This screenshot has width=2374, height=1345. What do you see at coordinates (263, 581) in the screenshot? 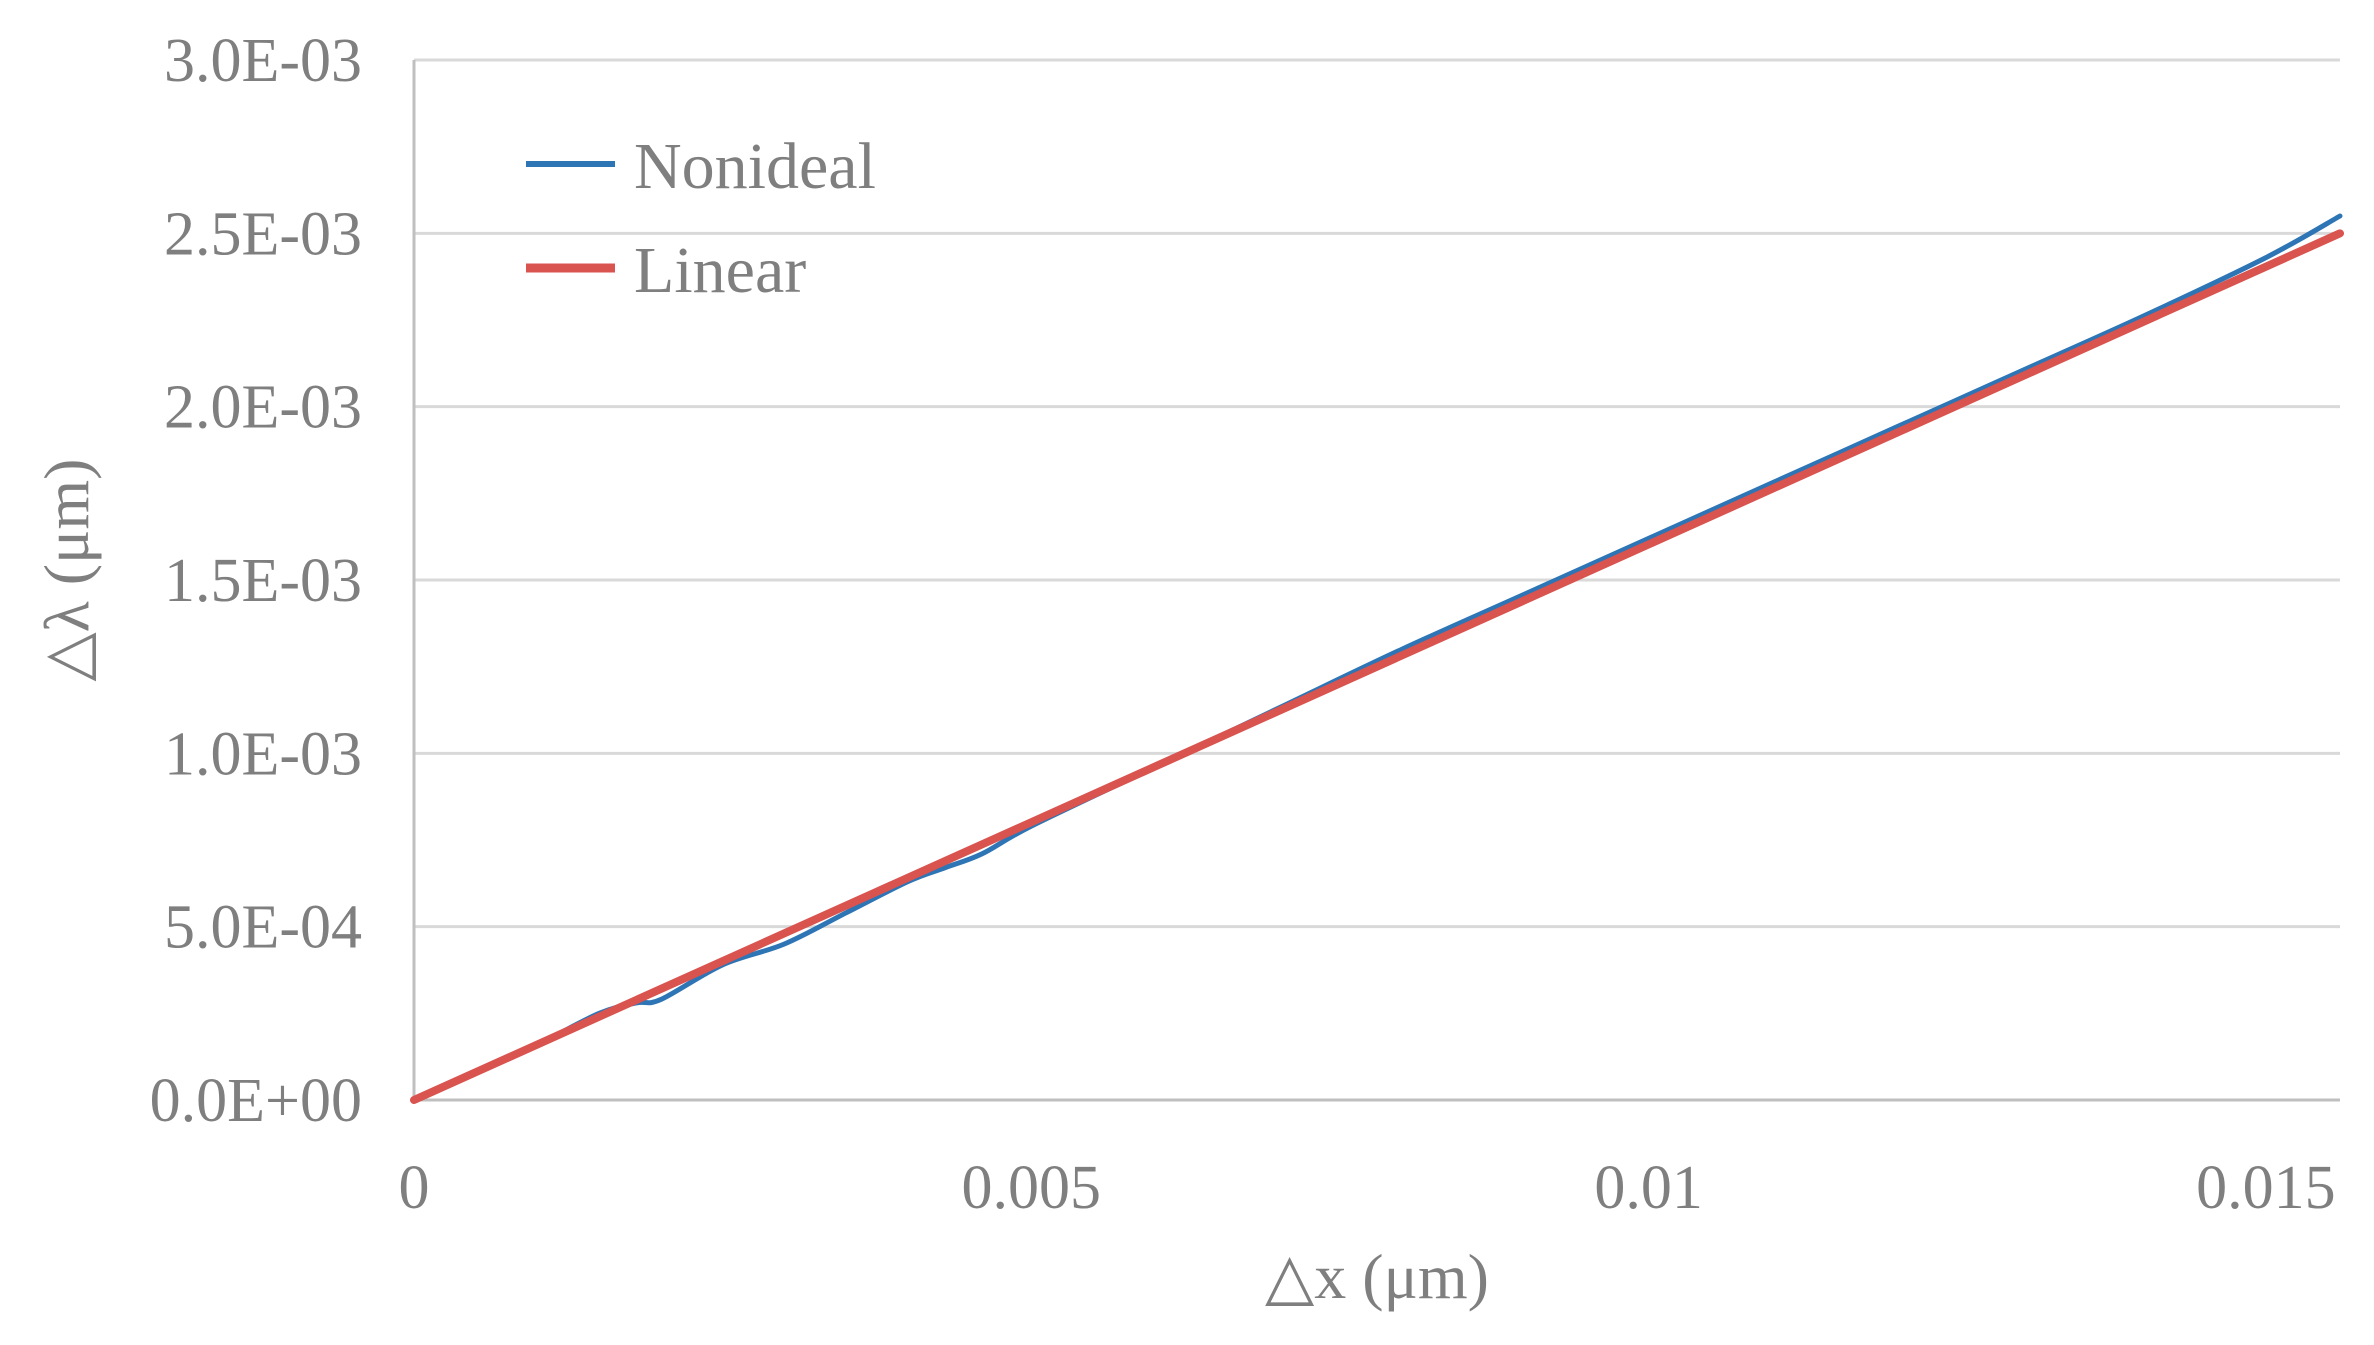
I see `y-tick-label: 1.5E-03` at bounding box center [263, 581].